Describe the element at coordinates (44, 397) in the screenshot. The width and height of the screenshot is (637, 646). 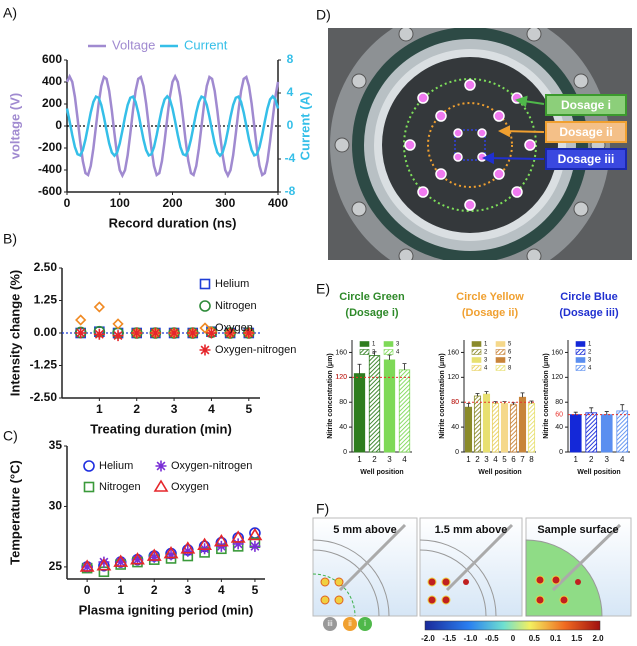
I see `y-tick-label: -2.50` at that location.